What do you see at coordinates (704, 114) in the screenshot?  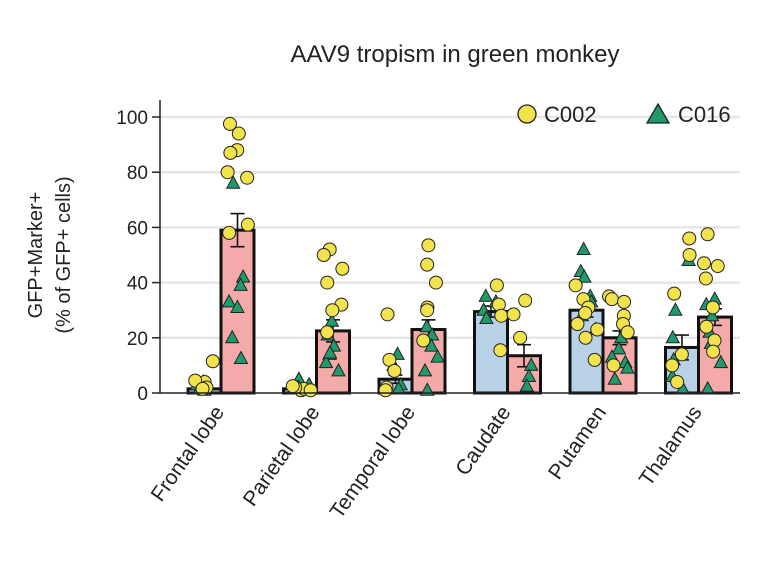 I see `legend-label-series-2: C016` at bounding box center [704, 114].